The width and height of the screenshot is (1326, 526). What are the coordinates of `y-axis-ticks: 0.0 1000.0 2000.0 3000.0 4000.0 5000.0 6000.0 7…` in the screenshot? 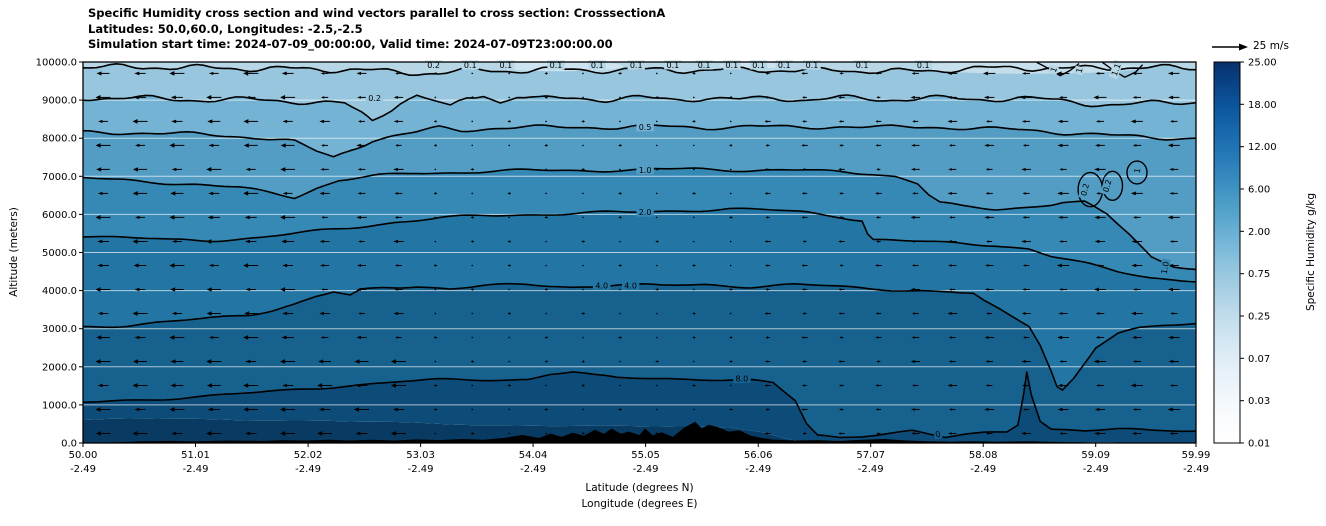 It's located at (59, 254).